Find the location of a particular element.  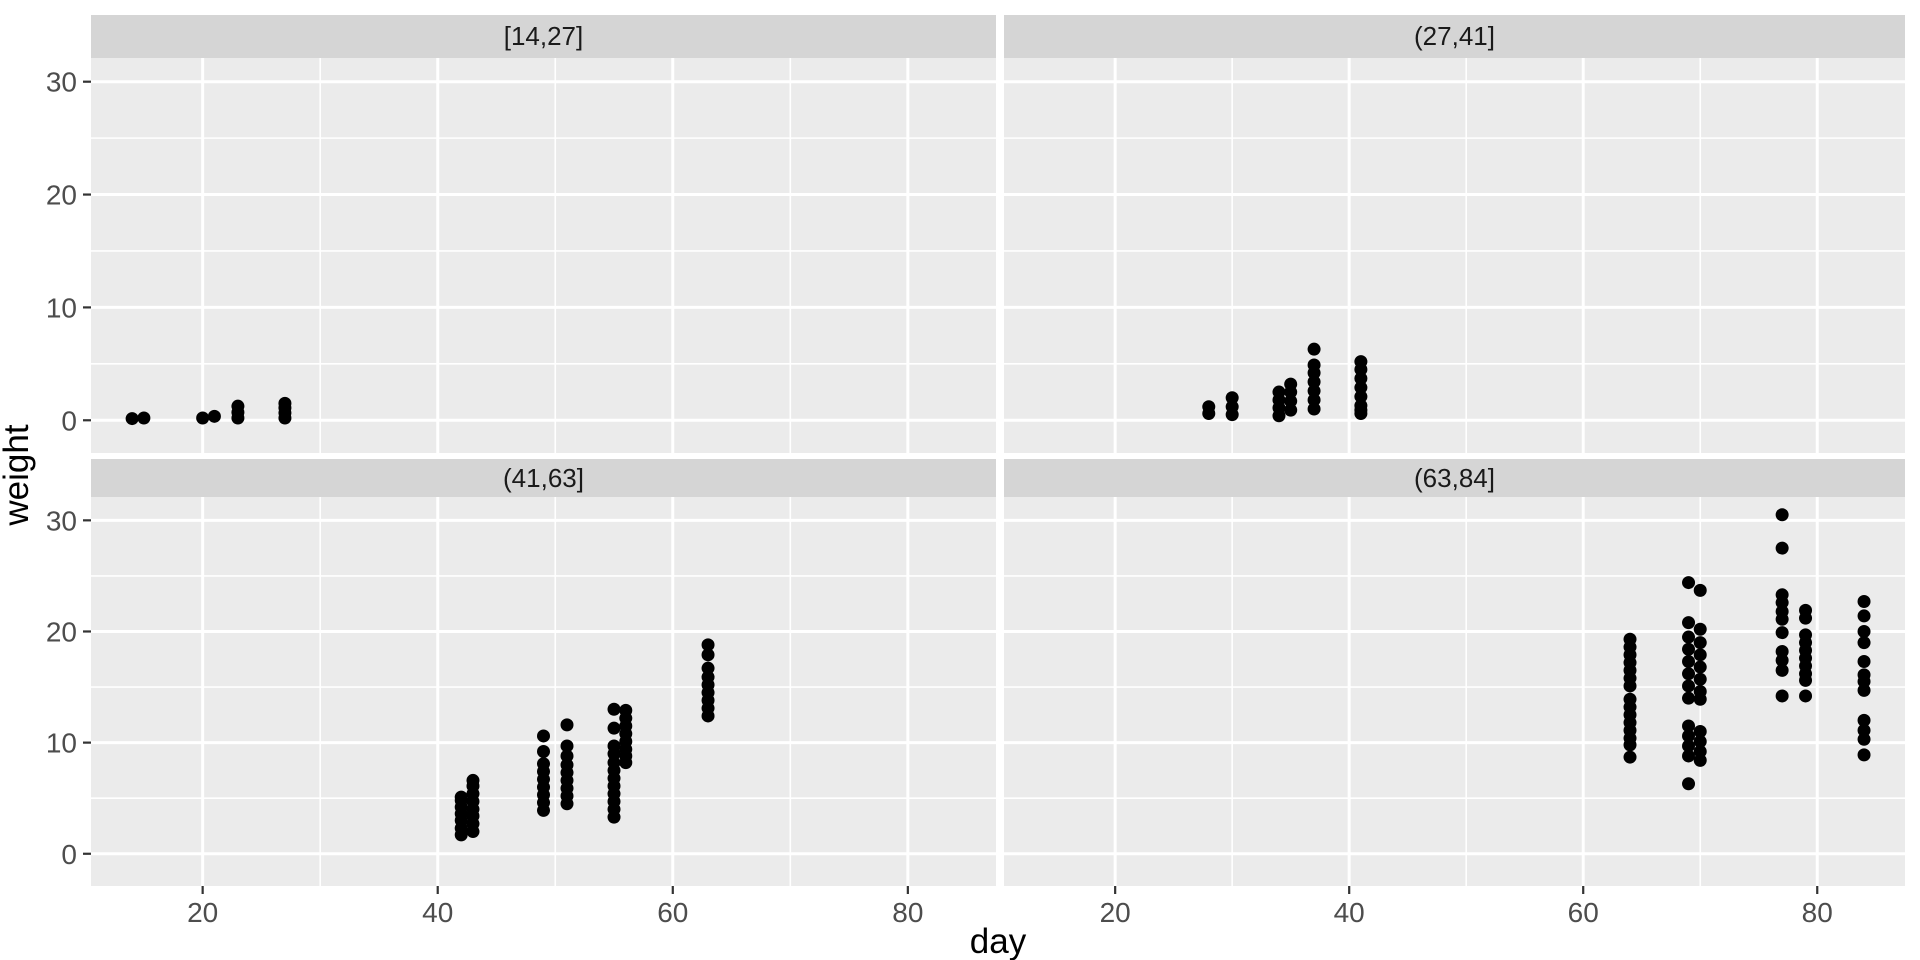

x-tick-label: 20 is located at coordinates (1115, 912).